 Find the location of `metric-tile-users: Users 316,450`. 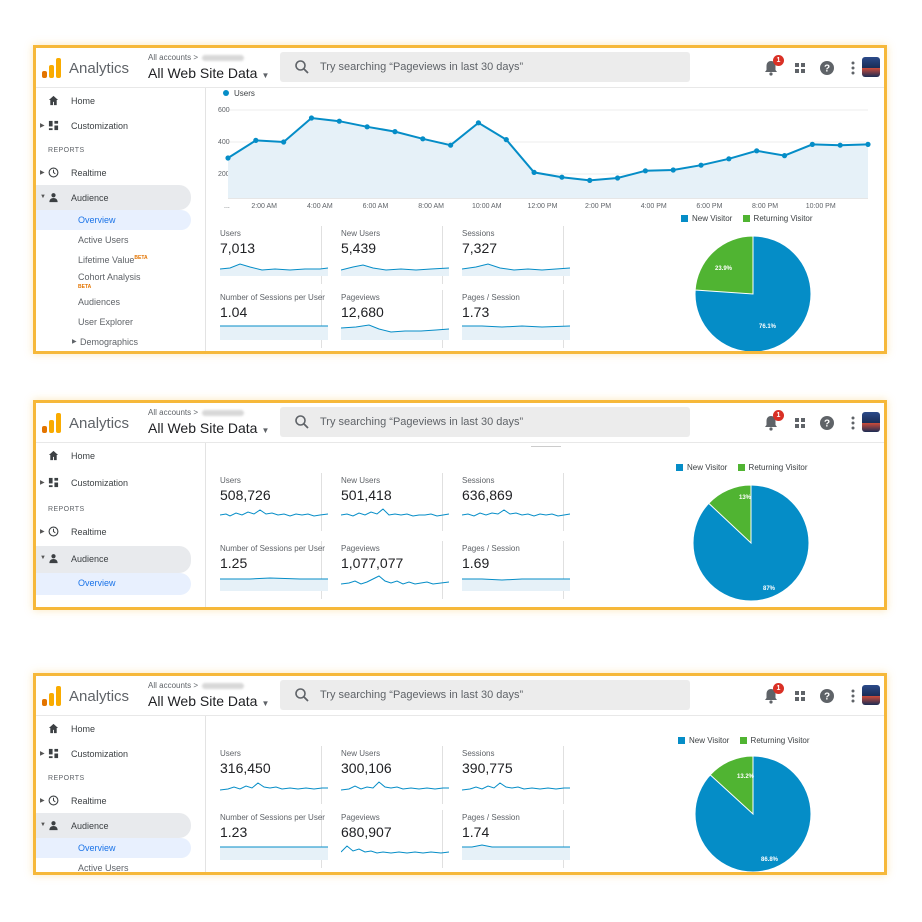

metric-tile-users: Users 316,450 is located at coordinates (267, 775).